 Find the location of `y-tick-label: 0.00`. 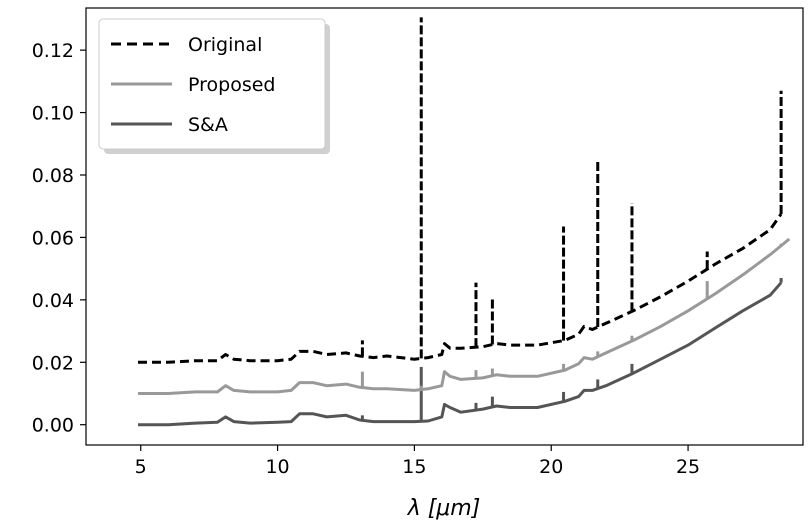

y-tick-label: 0.00 is located at coordinates (53, 426).